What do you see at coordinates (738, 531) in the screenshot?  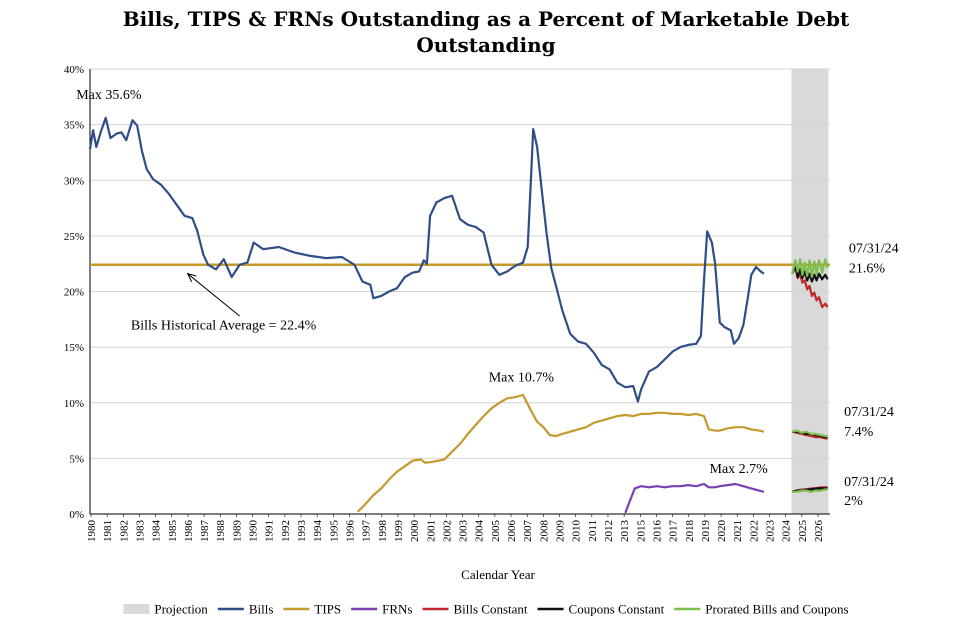 I see `x-tick-label: 2021` at bounding box center [738, 531].